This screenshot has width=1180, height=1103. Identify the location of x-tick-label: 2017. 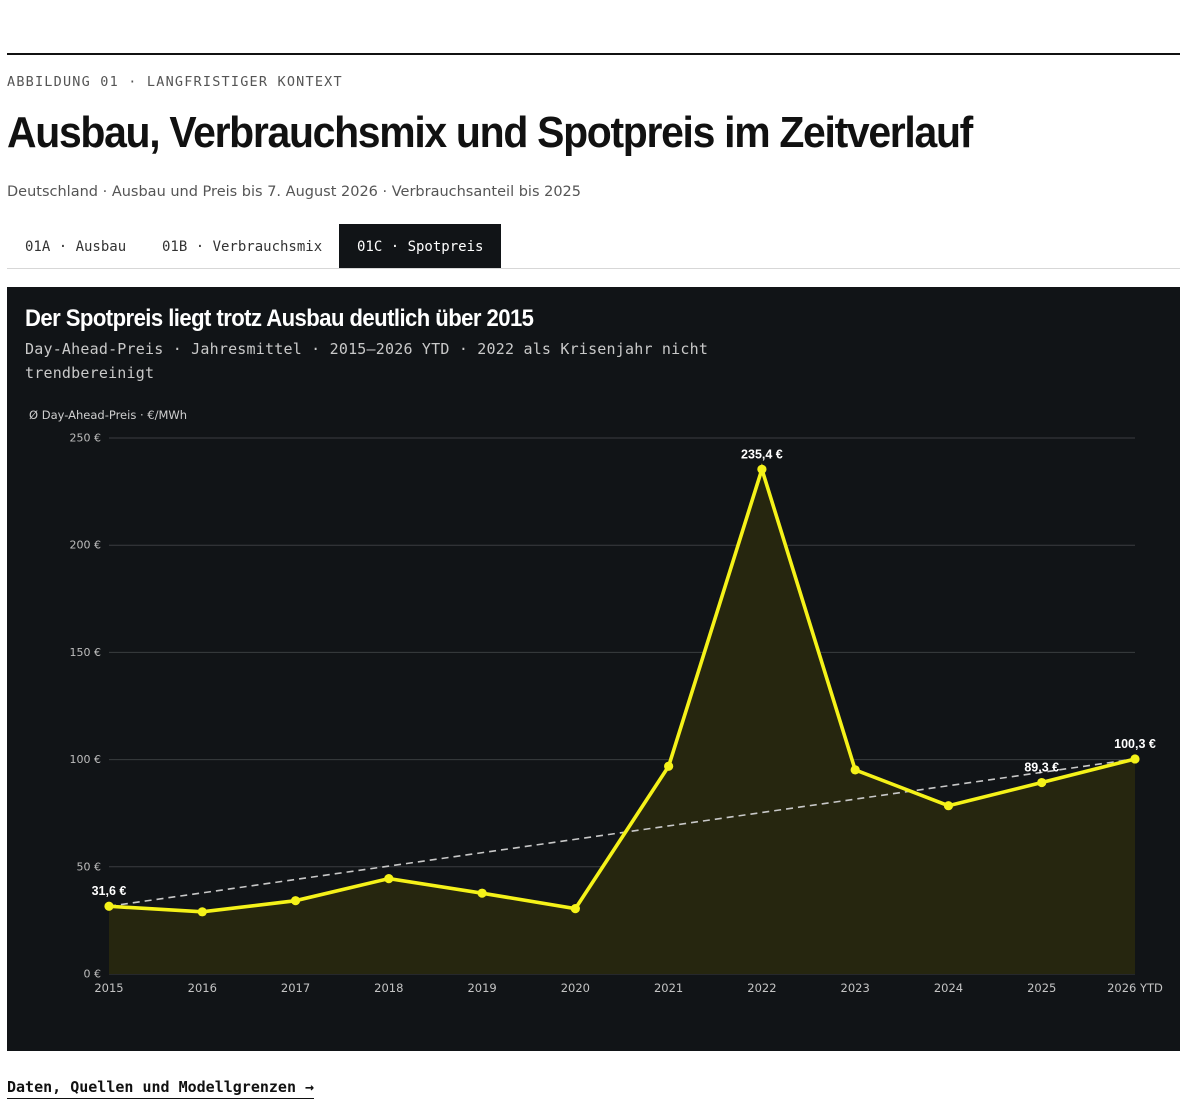
(295, 988).